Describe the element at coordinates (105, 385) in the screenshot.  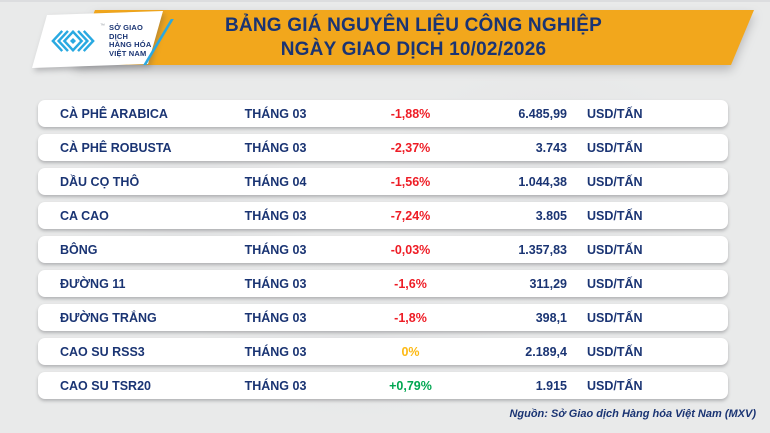
I see `commodity-name: CAO SU TSR20` at that location.